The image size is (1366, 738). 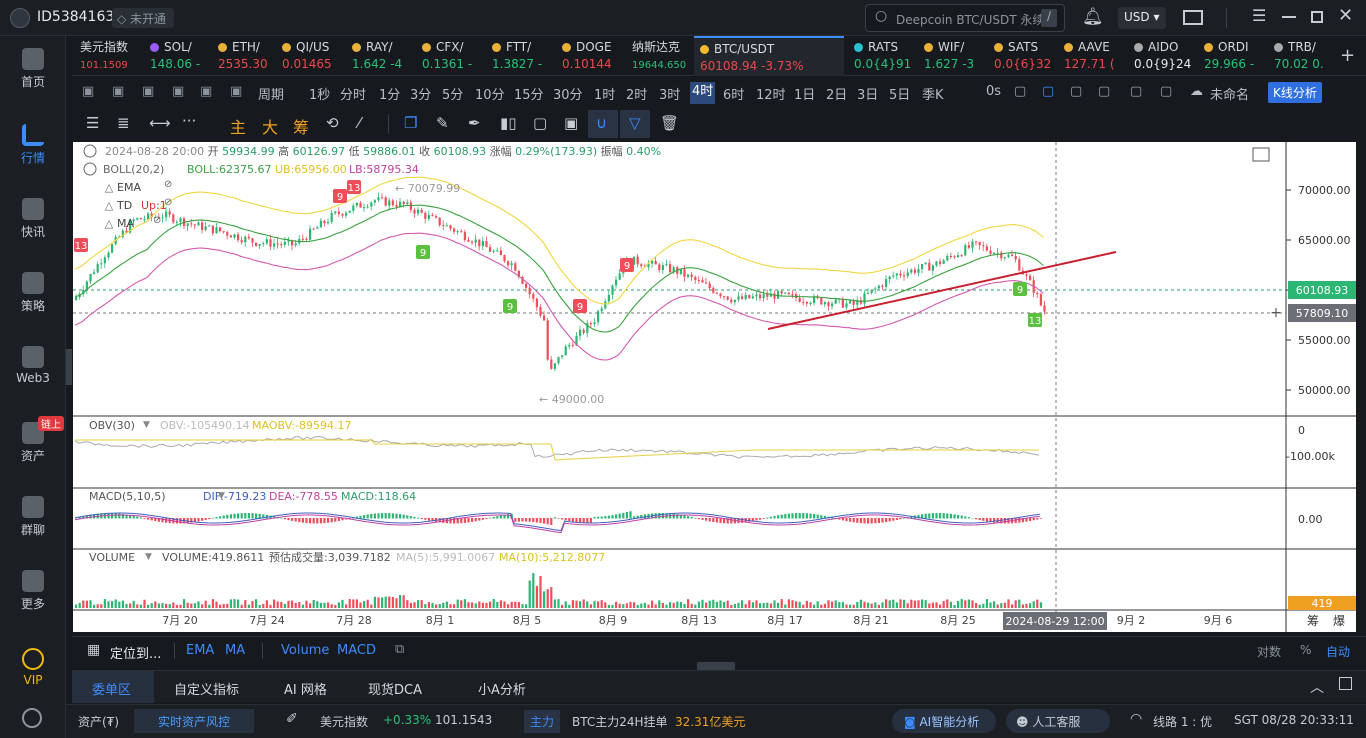 What do you see at coordinates (568, 95) in the screenshot?
I see `timeframe-8: 30分` at bounding box center [568, 95].